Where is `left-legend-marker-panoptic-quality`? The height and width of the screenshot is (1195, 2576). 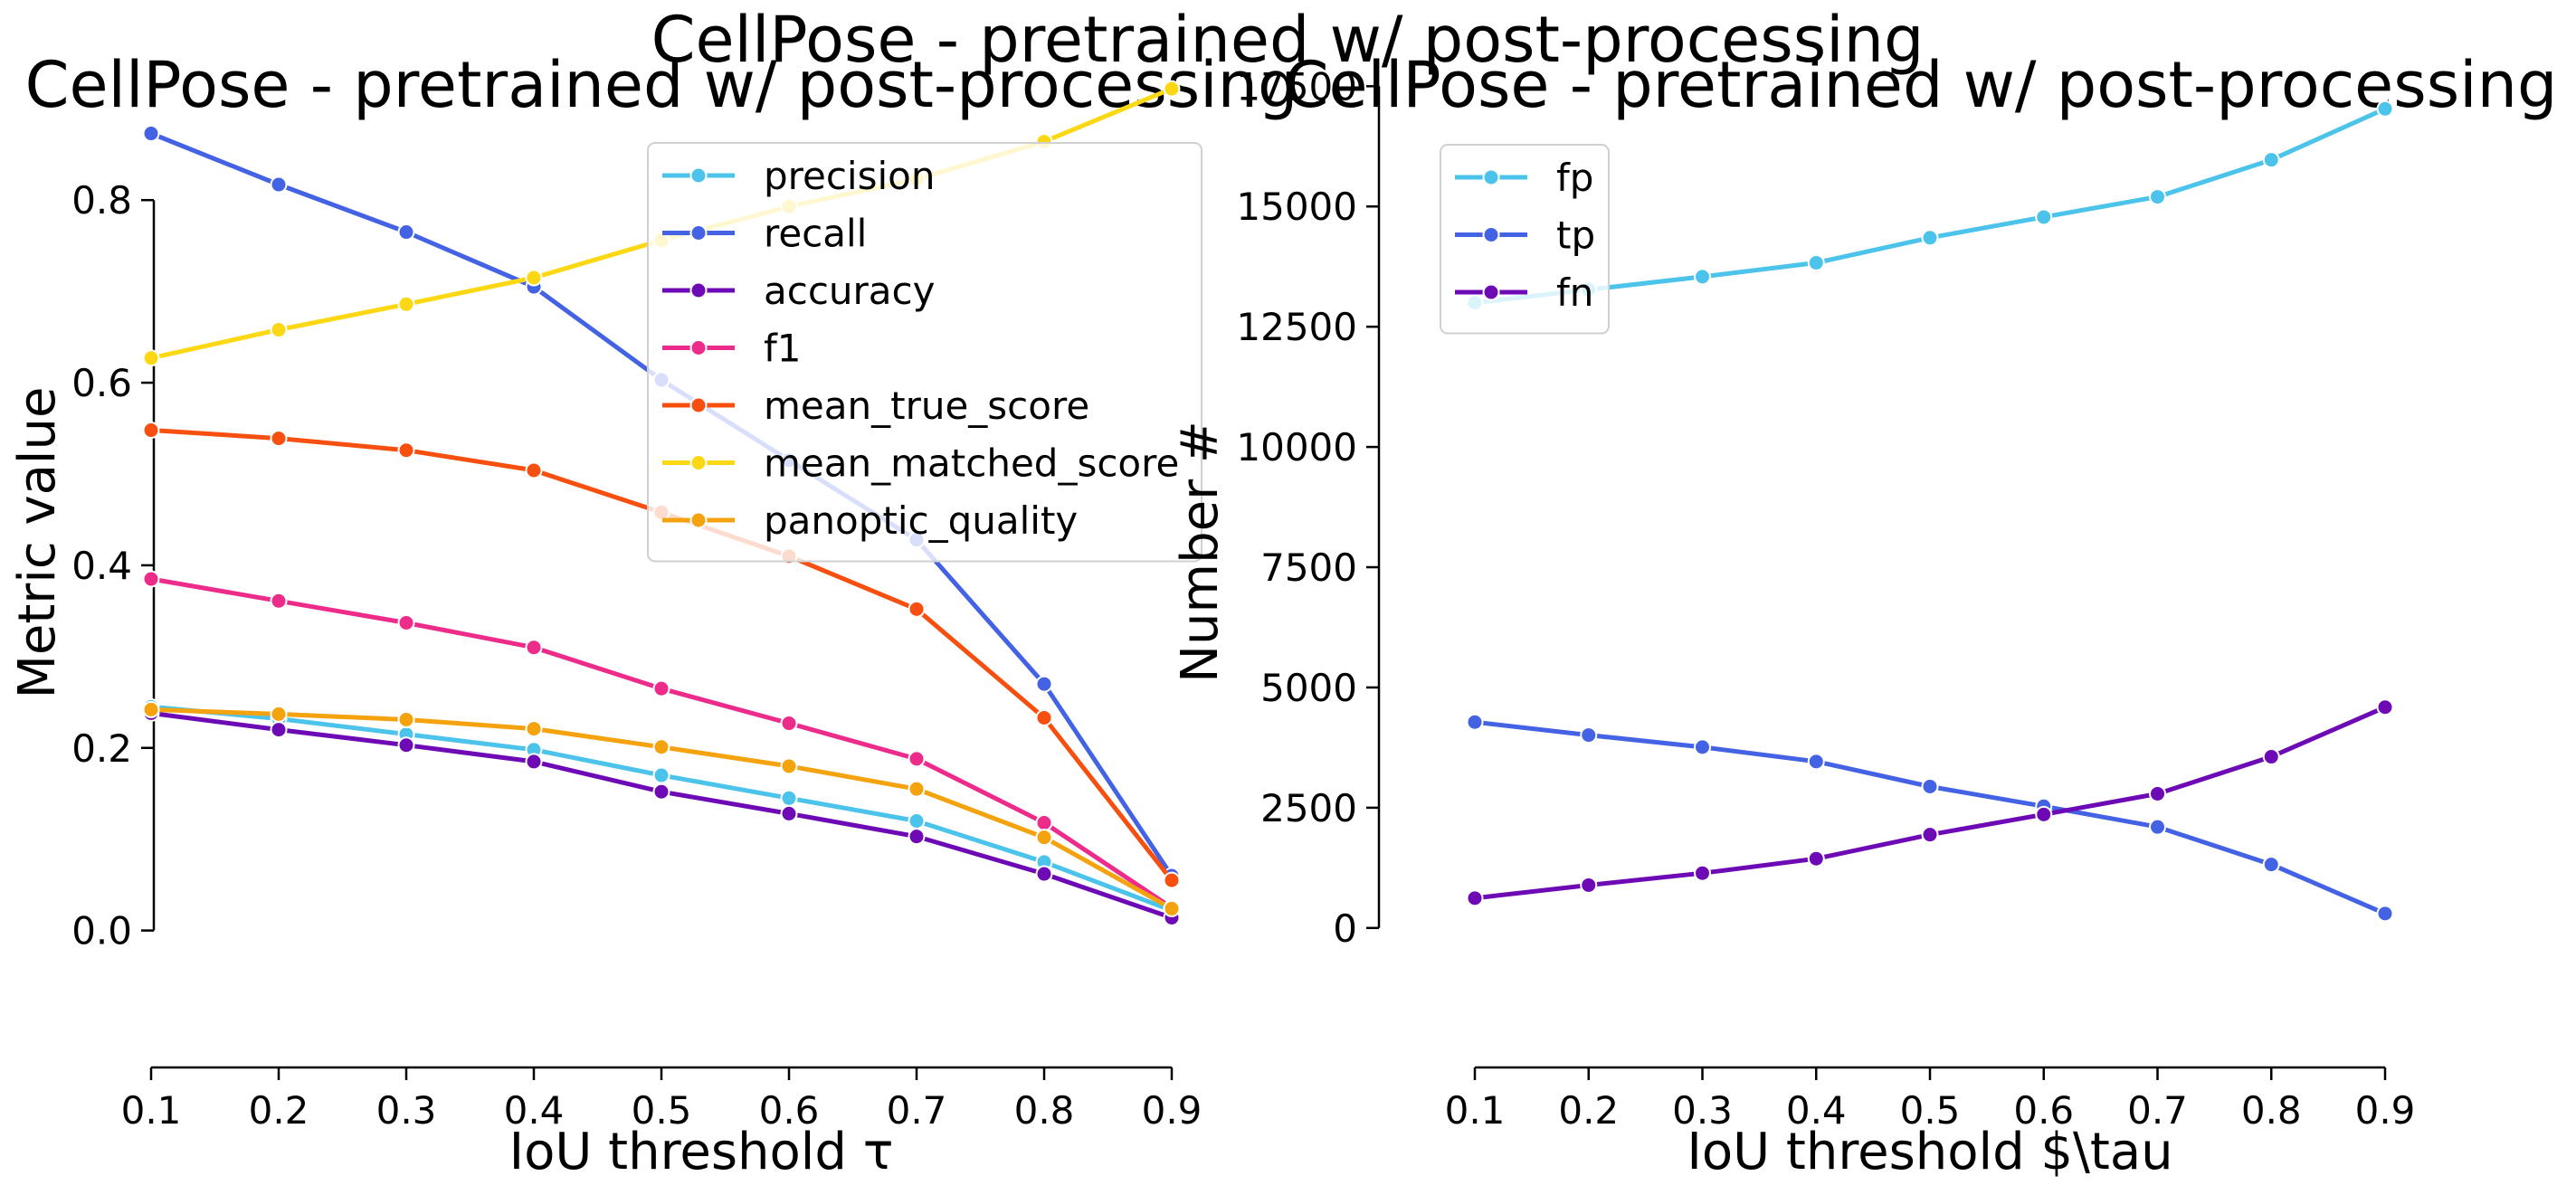
left-legend-marker-panoptic-quality is located at coordinates (698, 520).